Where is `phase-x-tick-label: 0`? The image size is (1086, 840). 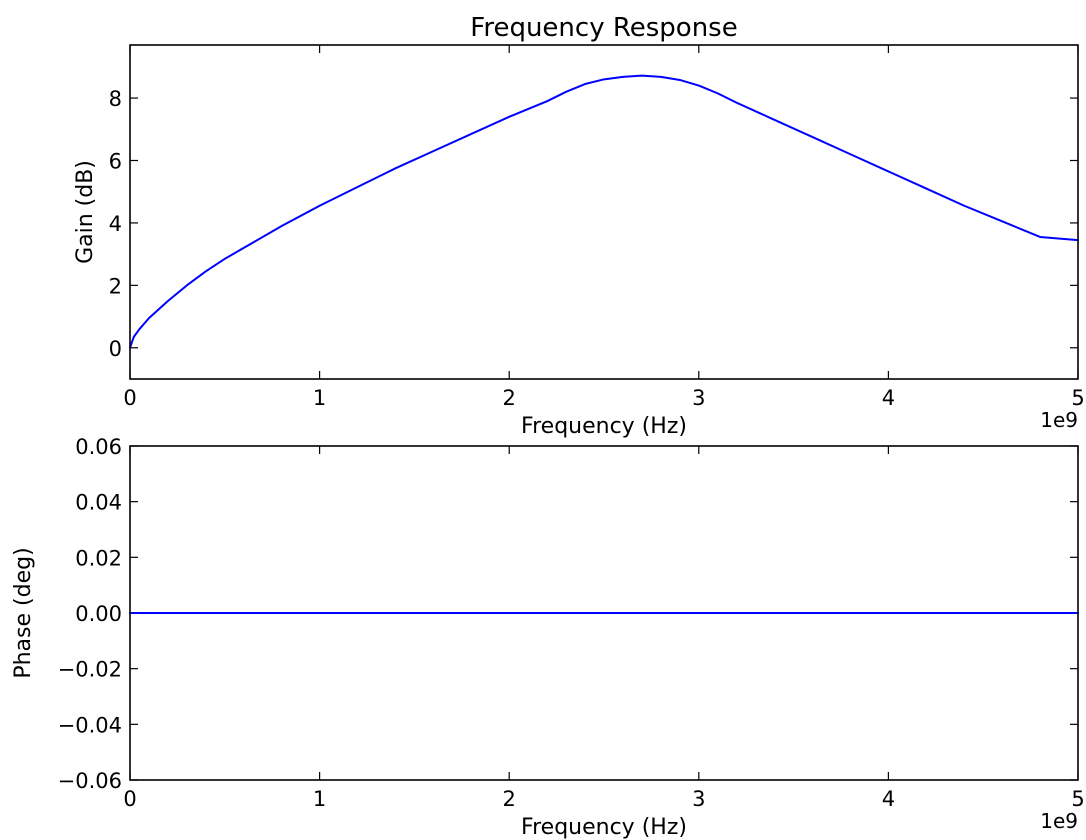 phase-x-tick-label: 0 is located at coordinates (129, 799).